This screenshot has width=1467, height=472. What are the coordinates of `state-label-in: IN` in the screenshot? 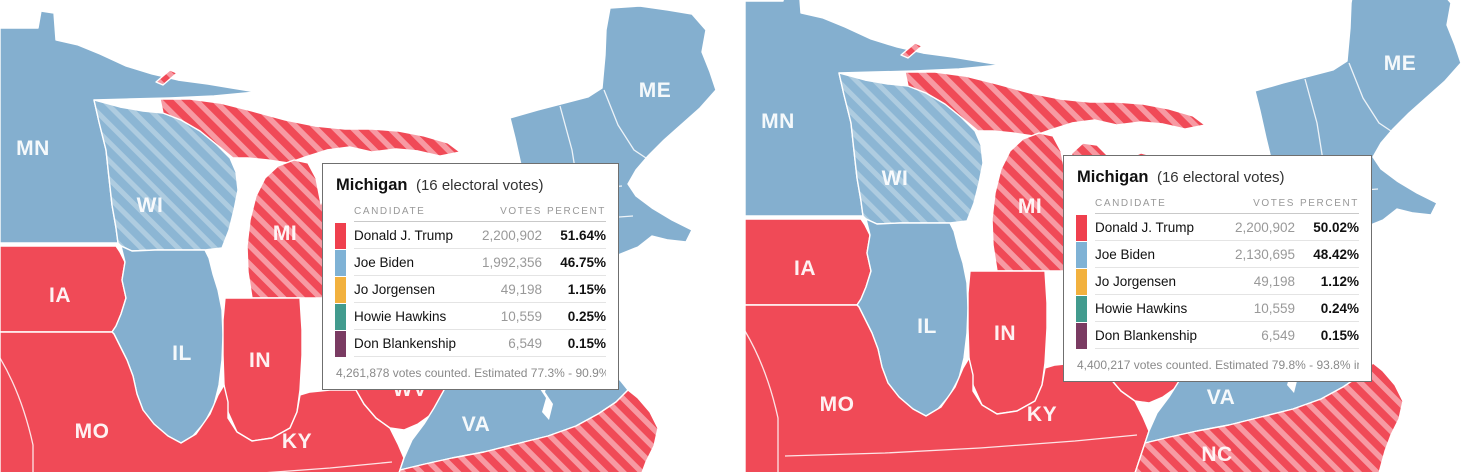 It's located at (260, 360).